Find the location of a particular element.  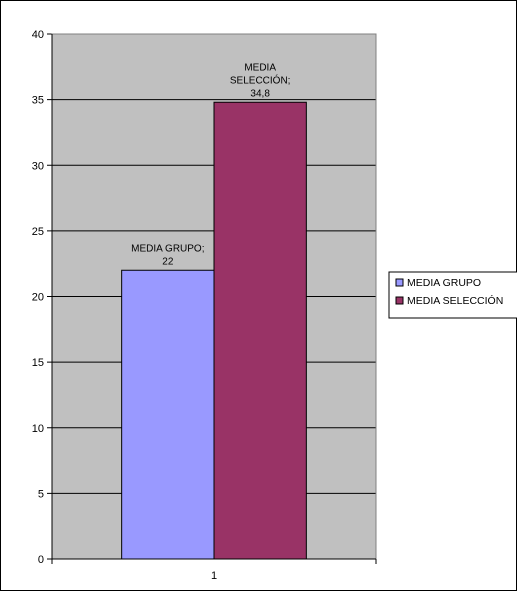

x-tick-label: 1 is located at coordinates (214, 576).